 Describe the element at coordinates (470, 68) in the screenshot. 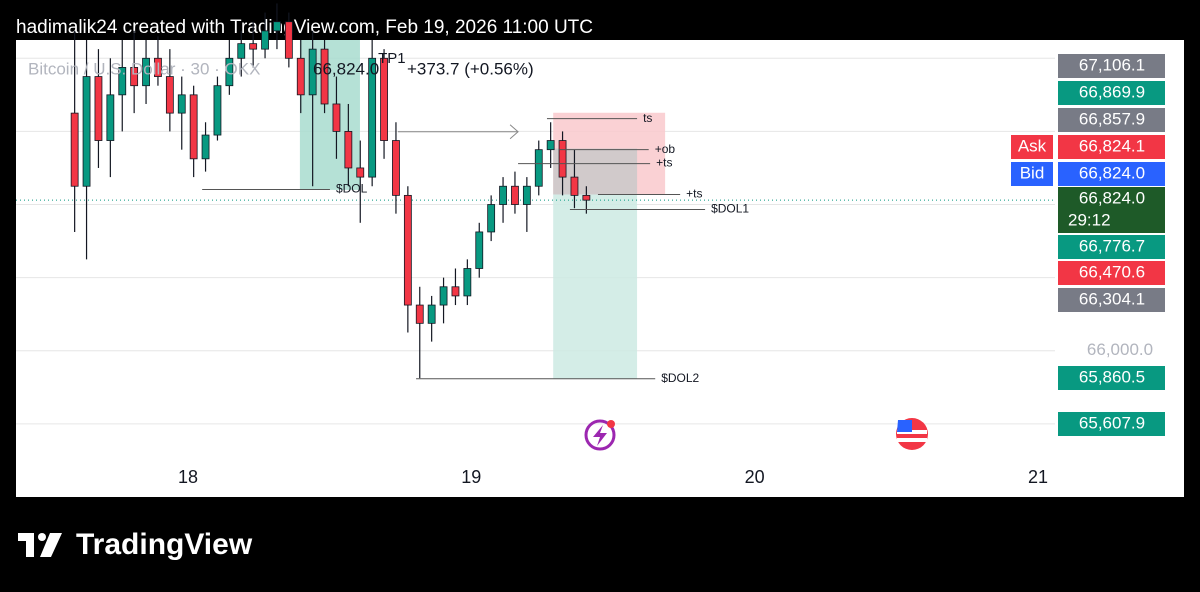

I see `legend-change: +373.7 (+0.56%)` at that location.